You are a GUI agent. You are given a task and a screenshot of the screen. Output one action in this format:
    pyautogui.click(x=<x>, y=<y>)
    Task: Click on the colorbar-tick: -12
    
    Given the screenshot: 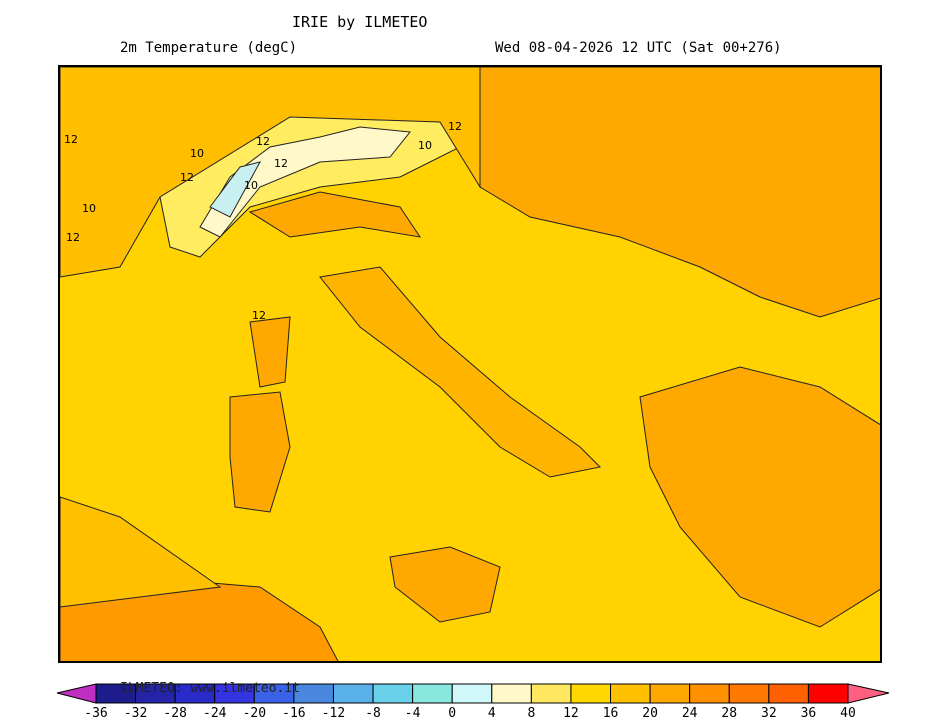 What is the action you would take?
    pyautogui.click(x=333, y=713)
    